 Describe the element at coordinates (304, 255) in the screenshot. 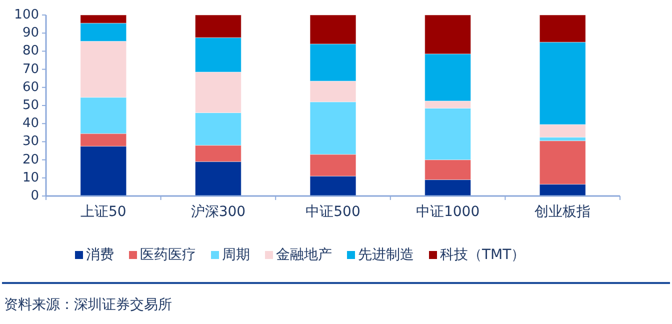

I see `legend-label: 金融地产` at that location.